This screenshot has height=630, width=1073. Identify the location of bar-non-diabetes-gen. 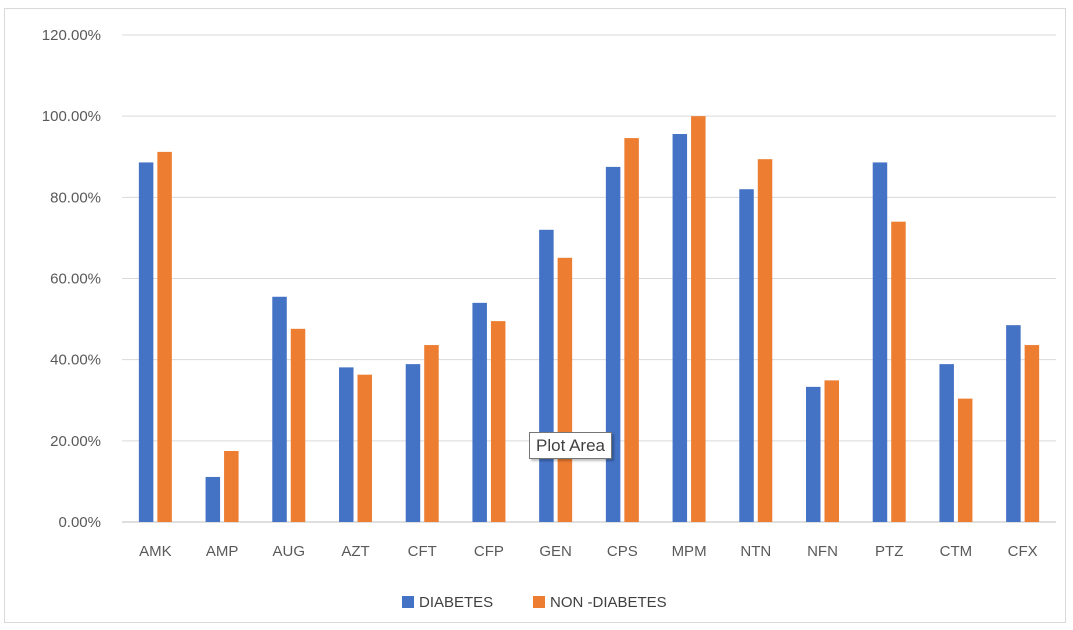
(565, 389).